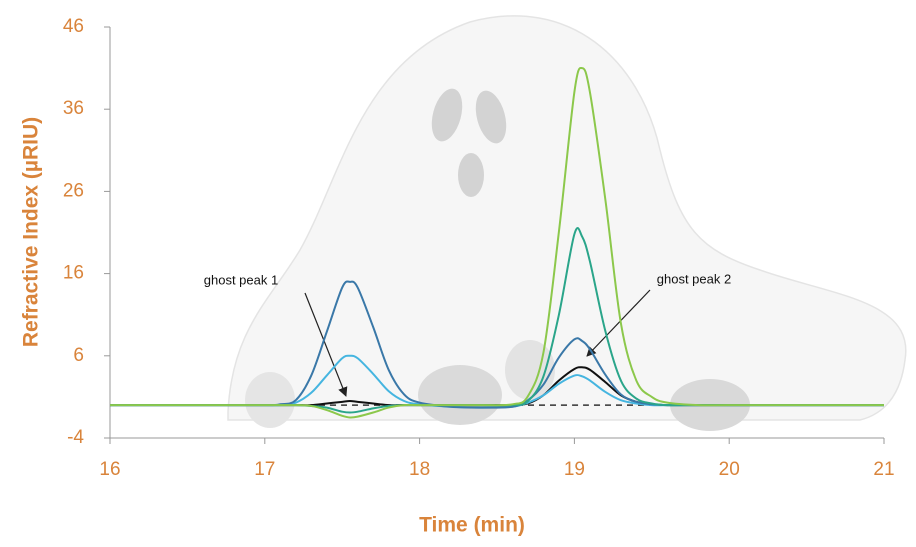 This screenshot has width=916, height=547. What do you see at coordinates (694, 278) in the screenshot?
I see `annotation: ghost peak 2` at bounding box center [694, 278].